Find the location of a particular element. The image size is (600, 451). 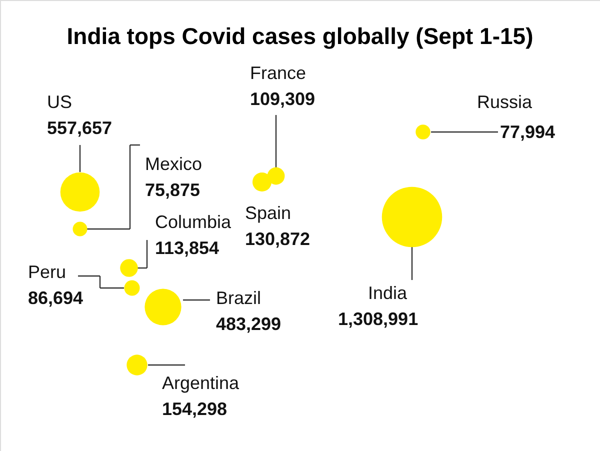

data-label: 130,872 is located at coordinates (277, 239).